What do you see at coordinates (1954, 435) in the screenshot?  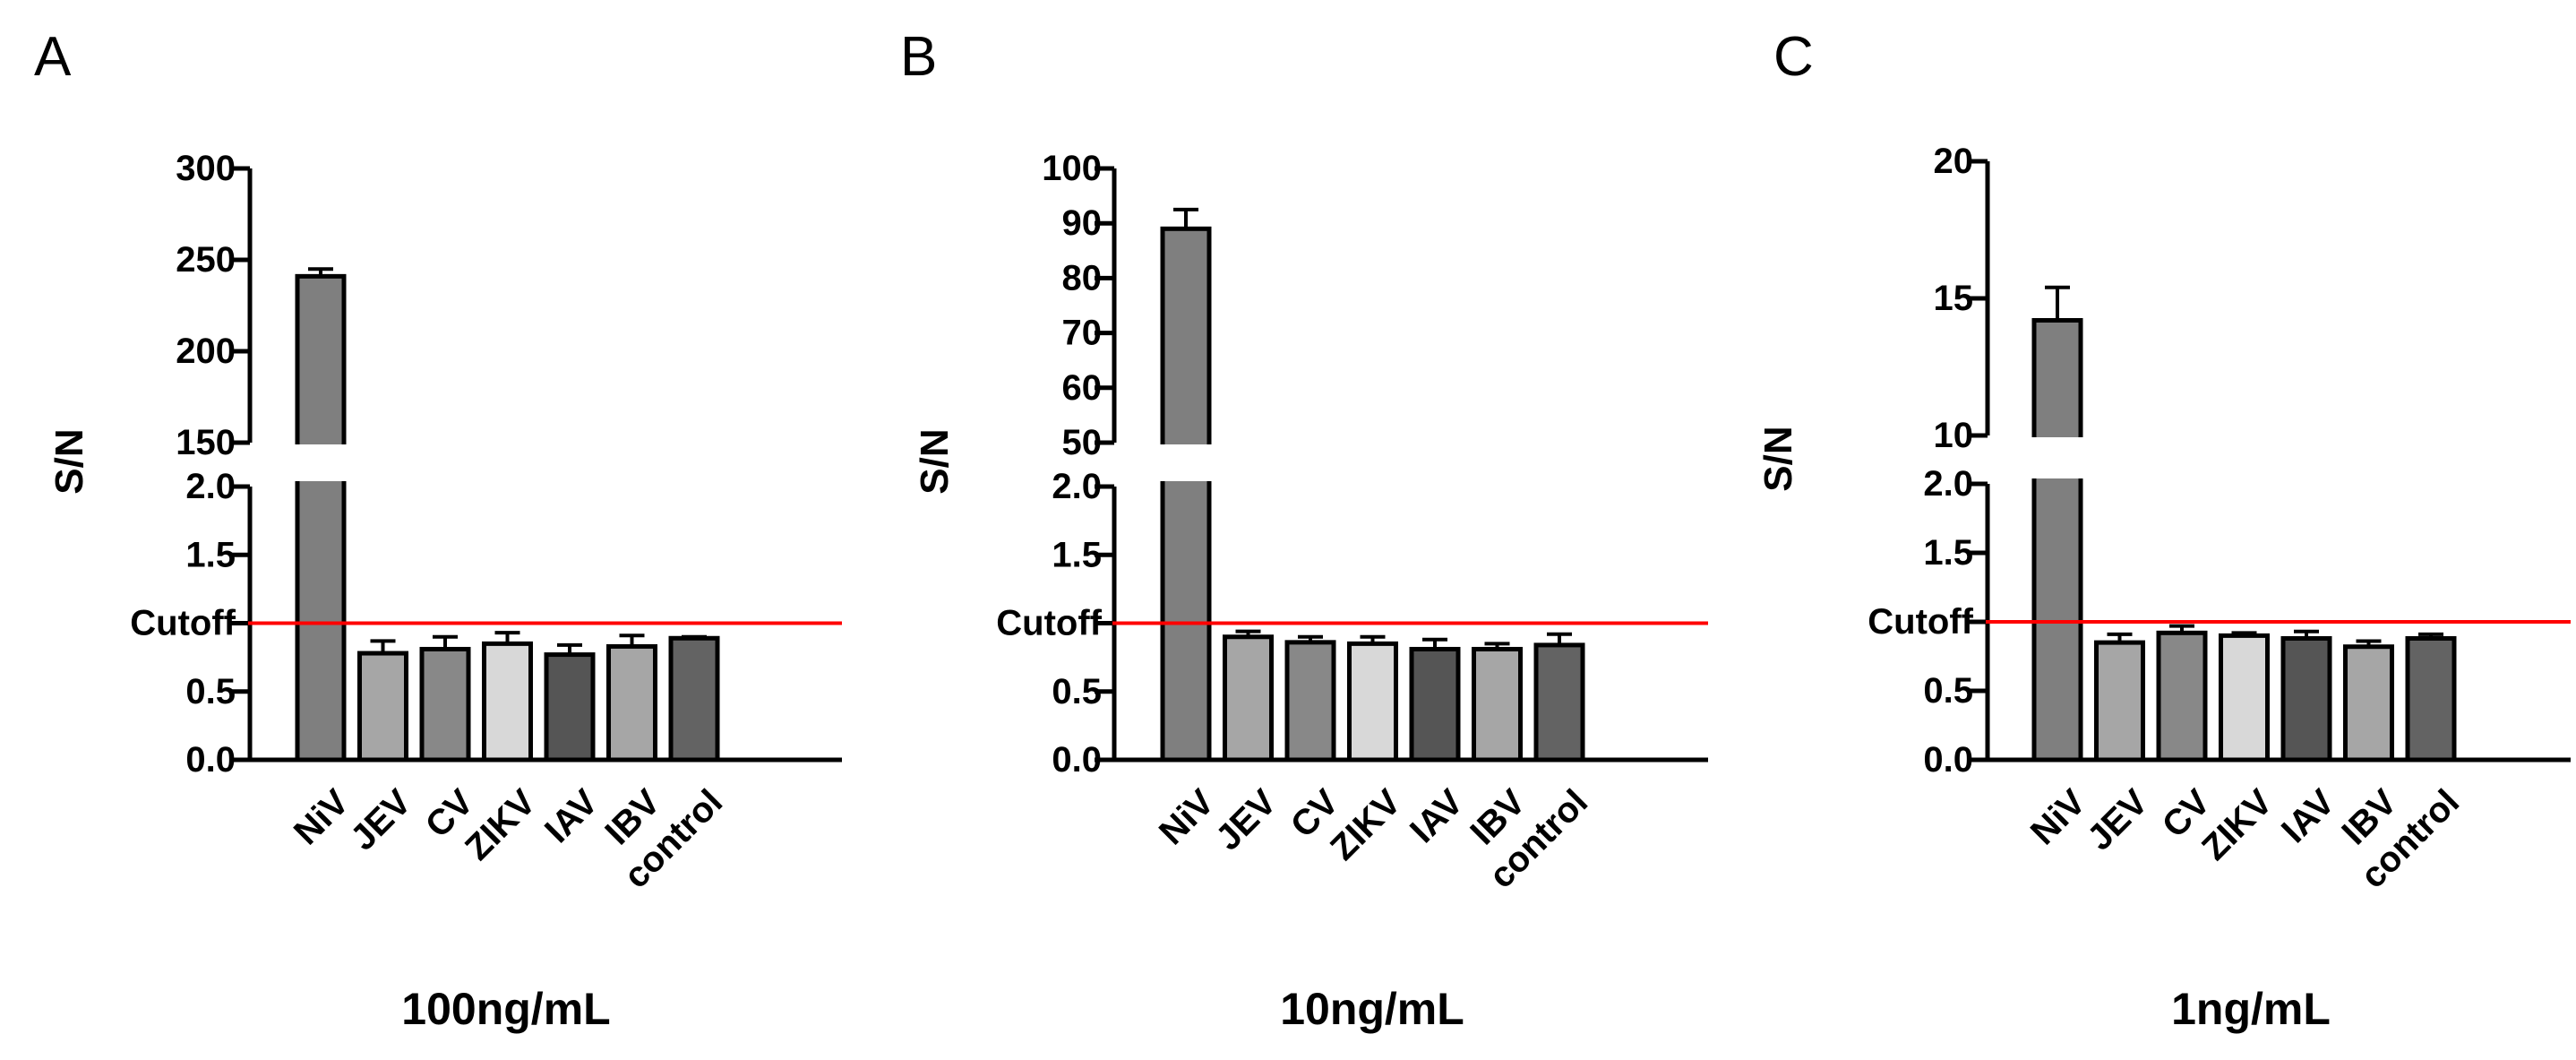 I see `y-tick-label: 10` at bounding box center [1954, 435].